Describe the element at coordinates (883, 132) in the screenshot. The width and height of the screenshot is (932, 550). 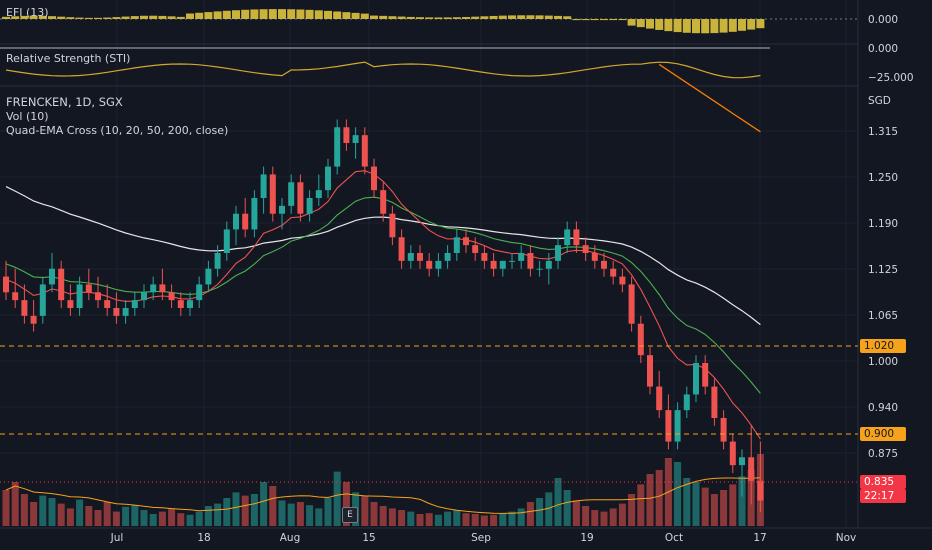
I see `price-tick-label: 1.315` at that location.